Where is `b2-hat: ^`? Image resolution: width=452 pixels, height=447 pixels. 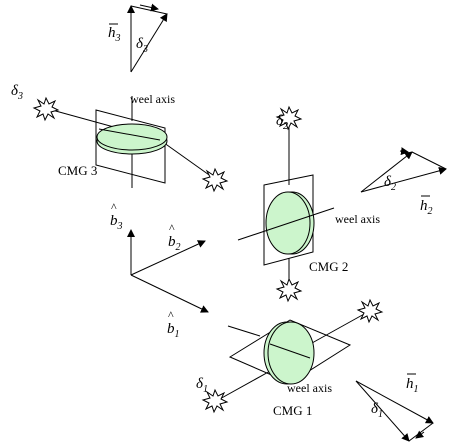
b2-hat: ^ is located at coordinates (172, 228).